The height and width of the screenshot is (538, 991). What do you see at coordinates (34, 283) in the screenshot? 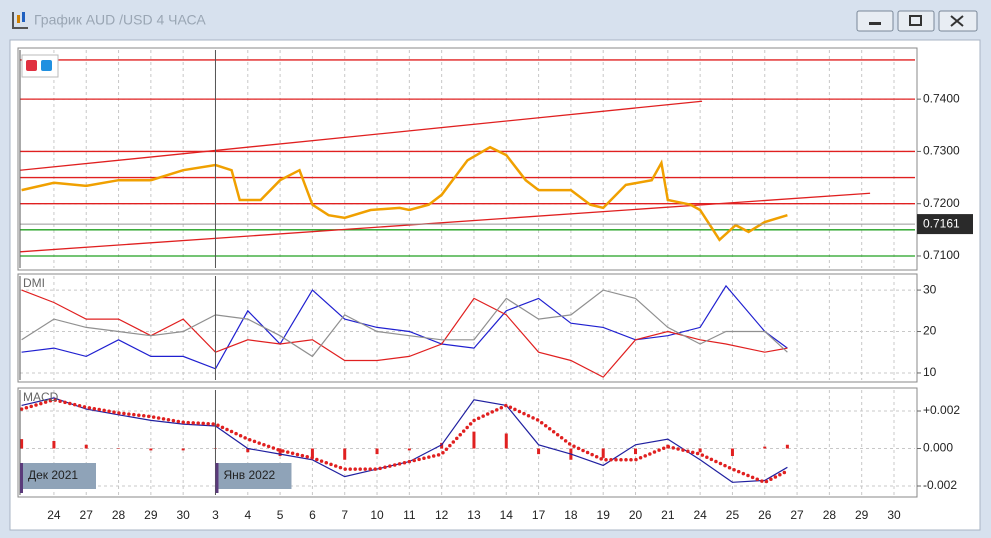
I see `panel-title: DMI` at bounding box center [34, 283].